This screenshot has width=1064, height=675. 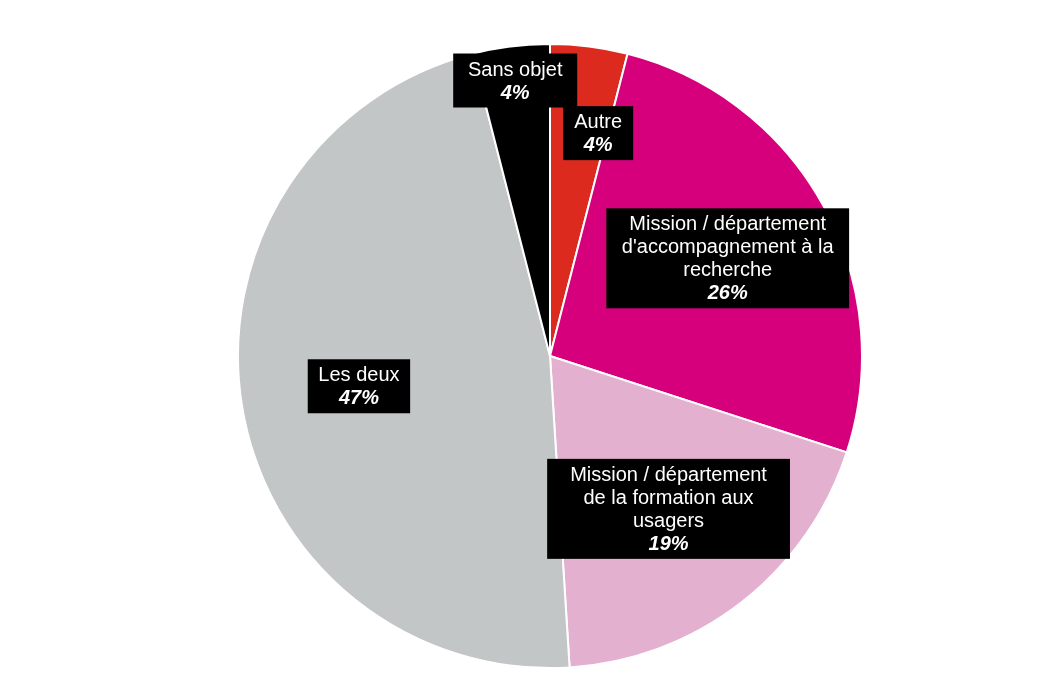 What do you see at coordinates (727, 292) in the screenshot?
I see `data-label: 26%` at bounding box center [727, 292].